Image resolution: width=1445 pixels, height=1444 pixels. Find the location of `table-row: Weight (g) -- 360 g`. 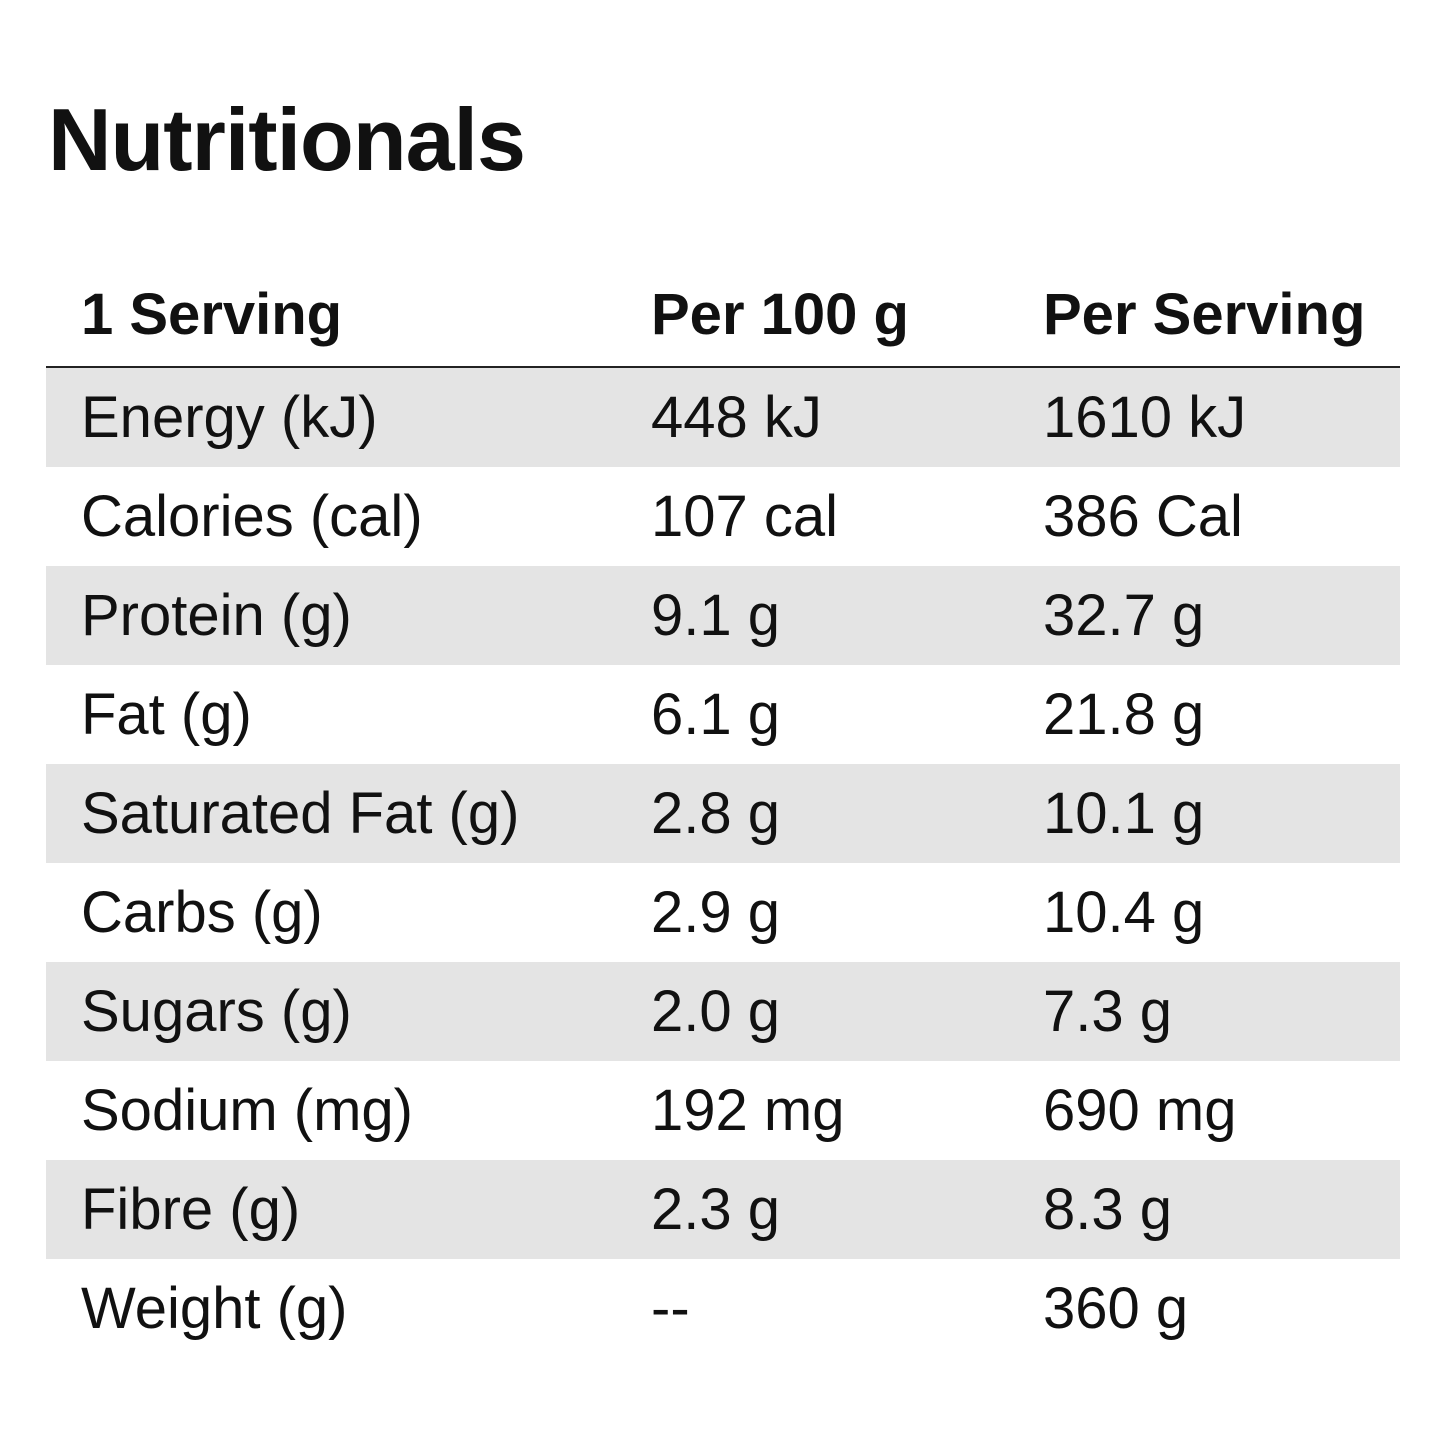

table-row: Weight (g) -- 360 g is located at coordinates (723, 1308).